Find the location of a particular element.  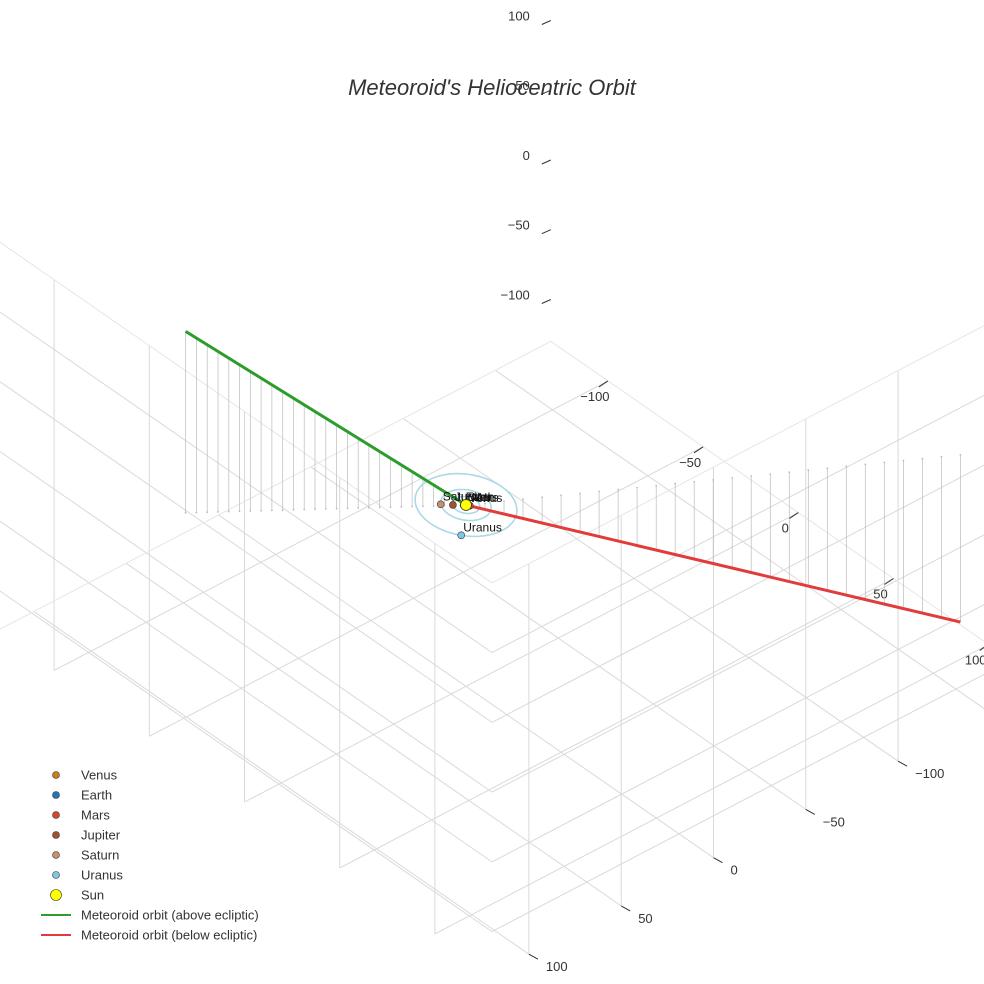

planet-saturn is located at coordinates (440, 504).